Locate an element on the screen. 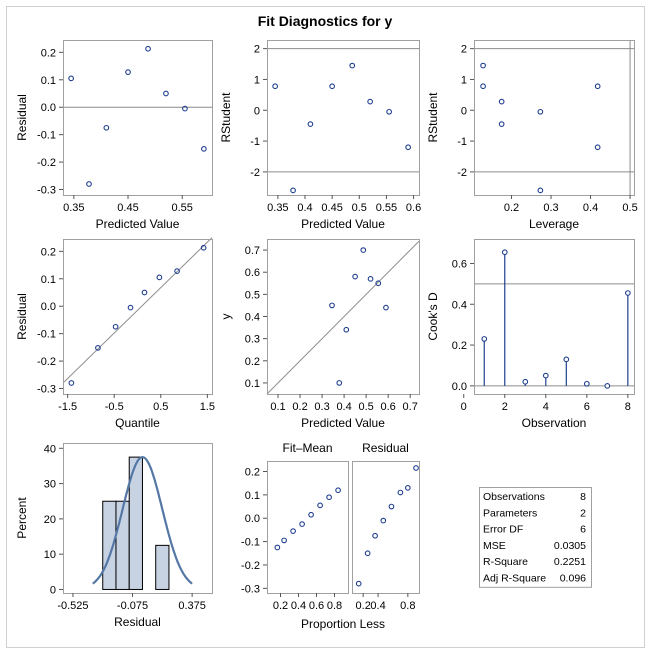  x-tick-label: 1.5 is located at coordinates (207, 407).